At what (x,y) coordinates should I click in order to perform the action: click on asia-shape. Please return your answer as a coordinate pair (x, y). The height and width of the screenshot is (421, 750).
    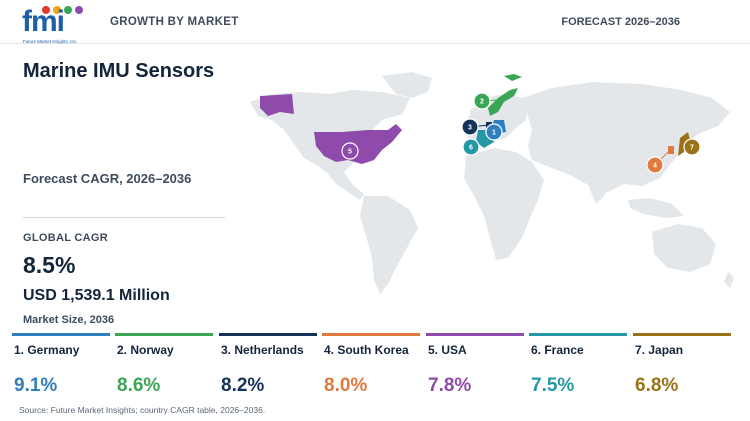
    Looking at the image, I should click on (626, 137).